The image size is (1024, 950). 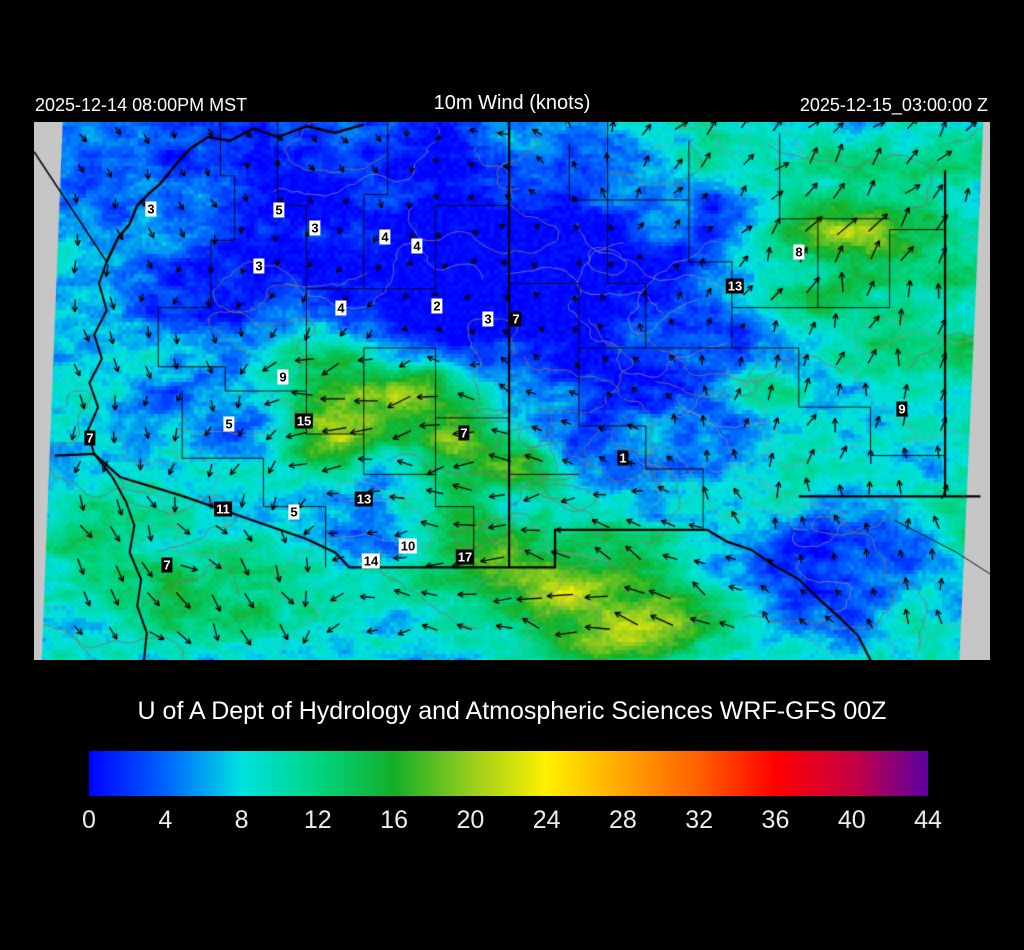 What do you see at coordinates (623, 458) in the screenshot?
I see `wind-speed-label: 1` at bounding box center [623, 458].